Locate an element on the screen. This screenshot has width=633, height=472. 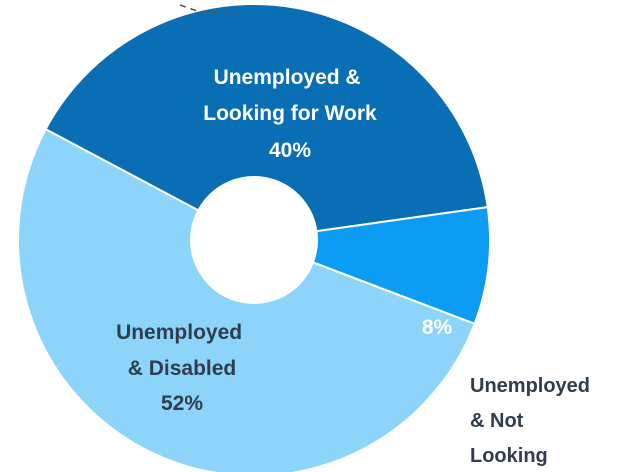
slice-label-not-looking: Unemployed & Not Looking is located at coordinates (533, 421).